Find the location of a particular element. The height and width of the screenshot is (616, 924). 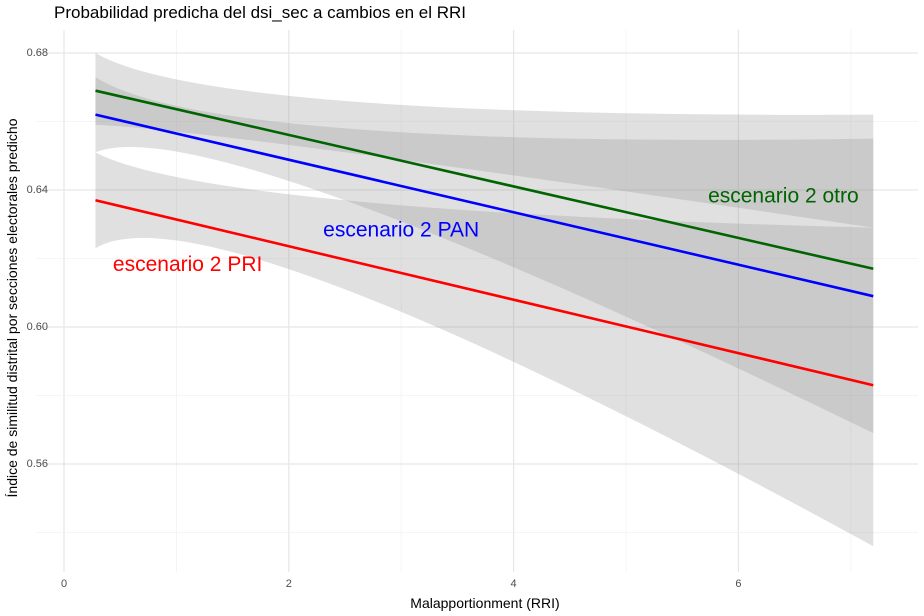

y-tick-label: 0.64 is located at coordinates (37, 190).